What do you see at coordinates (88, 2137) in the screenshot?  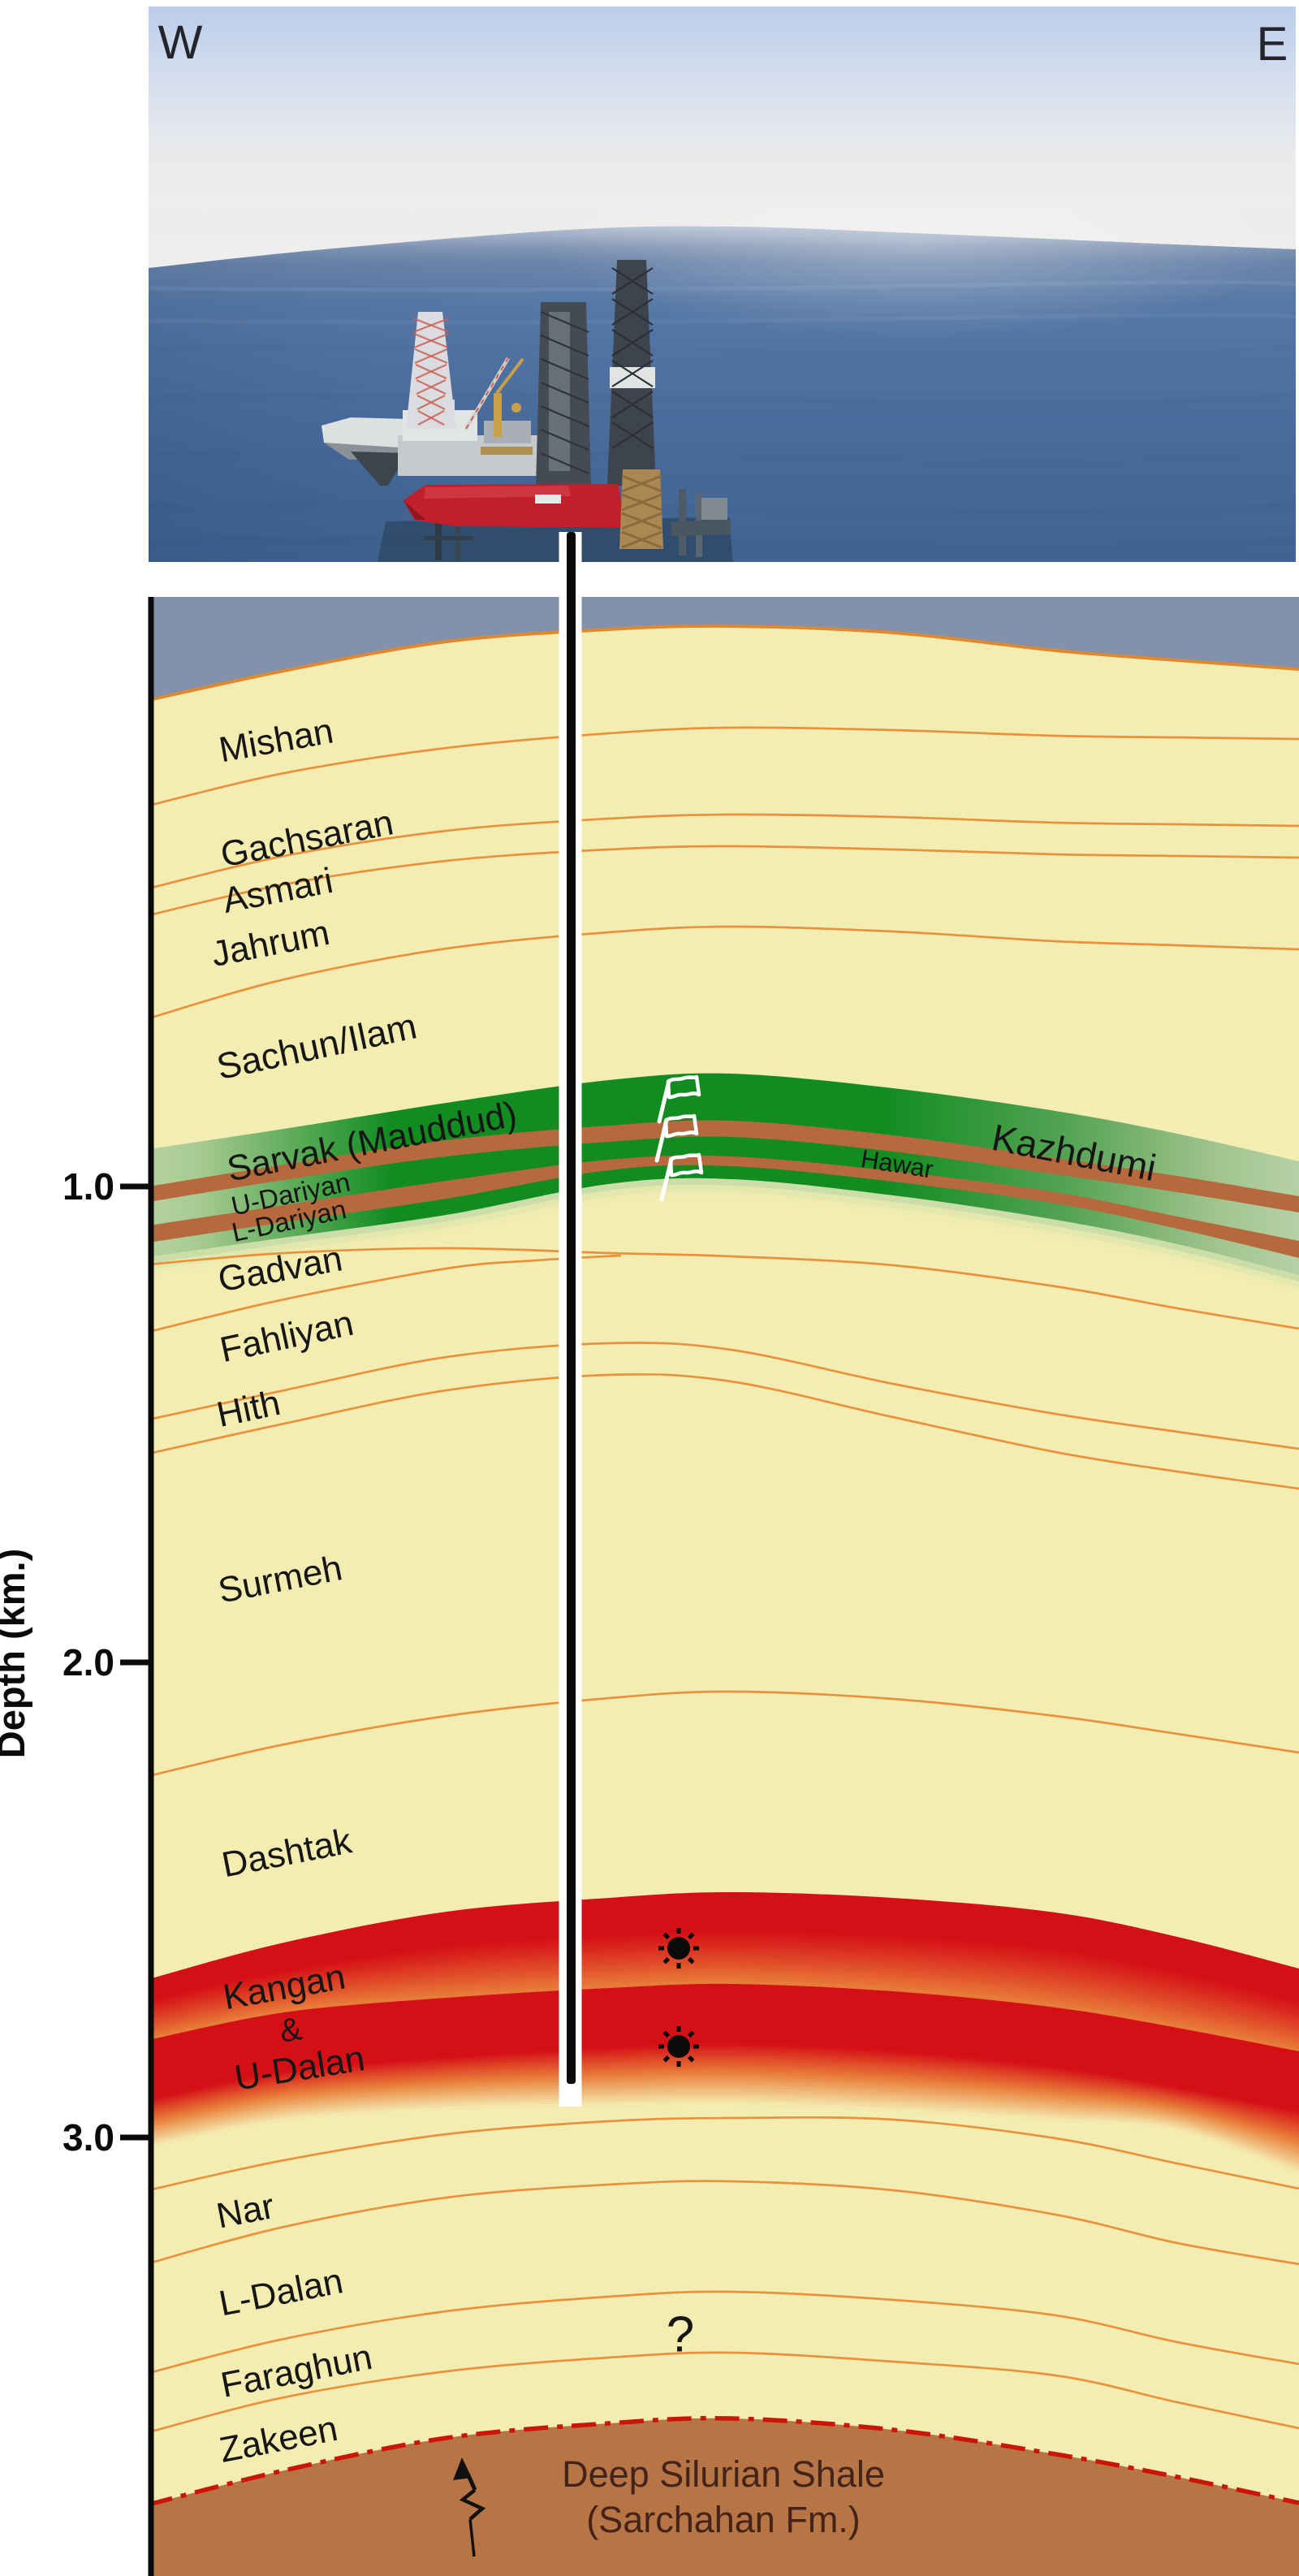 I see `svg-text: 3.0` at bounding box center [88, 2137].